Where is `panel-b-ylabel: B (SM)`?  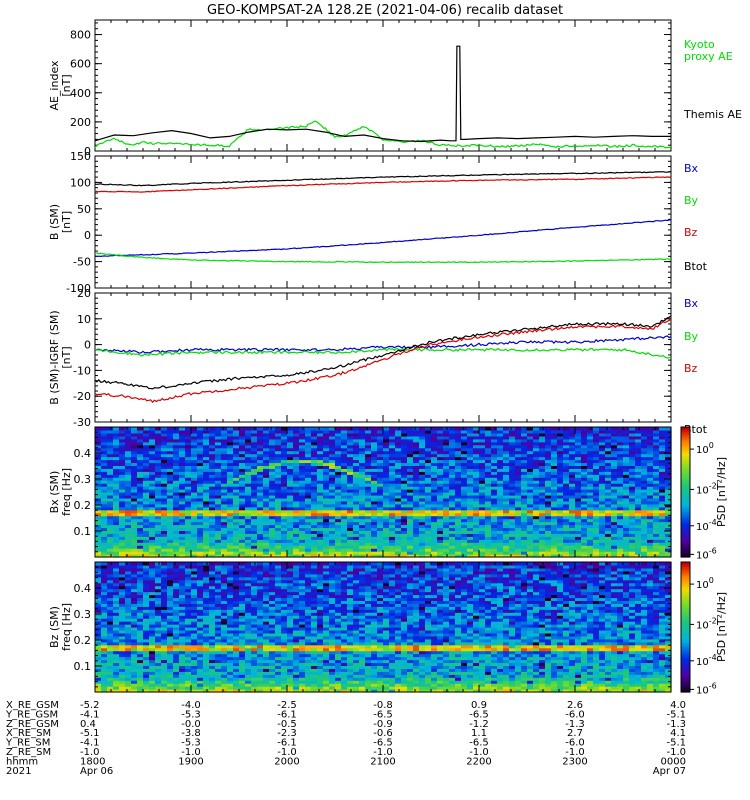 panel-b-ylabel: B (SM) is located at coordinates (54, 222).